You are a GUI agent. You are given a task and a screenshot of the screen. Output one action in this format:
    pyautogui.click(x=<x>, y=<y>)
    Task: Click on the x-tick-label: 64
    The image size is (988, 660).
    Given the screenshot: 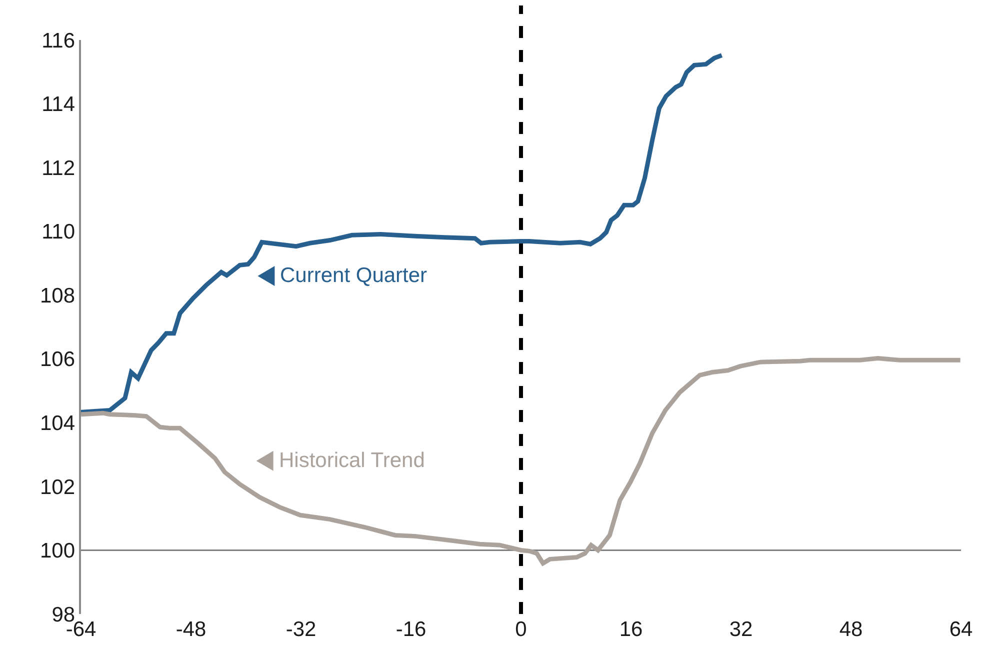 What is the action you would take?
    pyautogui.click(x=961, y=629)
    